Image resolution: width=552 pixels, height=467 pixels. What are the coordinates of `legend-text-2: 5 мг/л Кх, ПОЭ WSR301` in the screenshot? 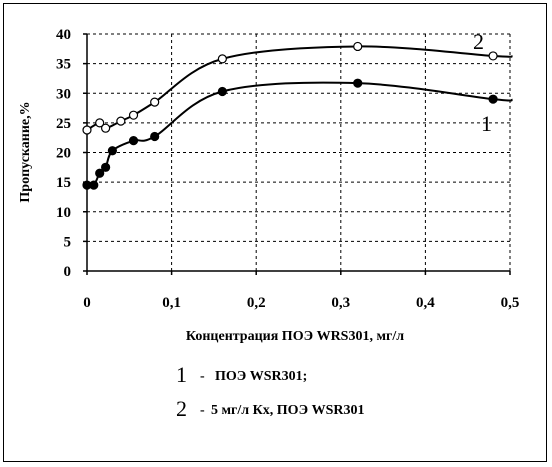 It's located at (287, 410).